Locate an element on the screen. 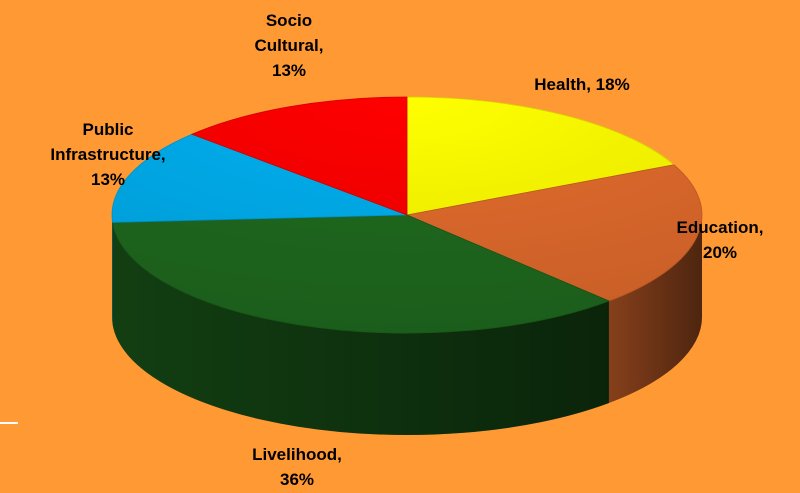  data-label-line: Education, is located at coordinates (720, 227).